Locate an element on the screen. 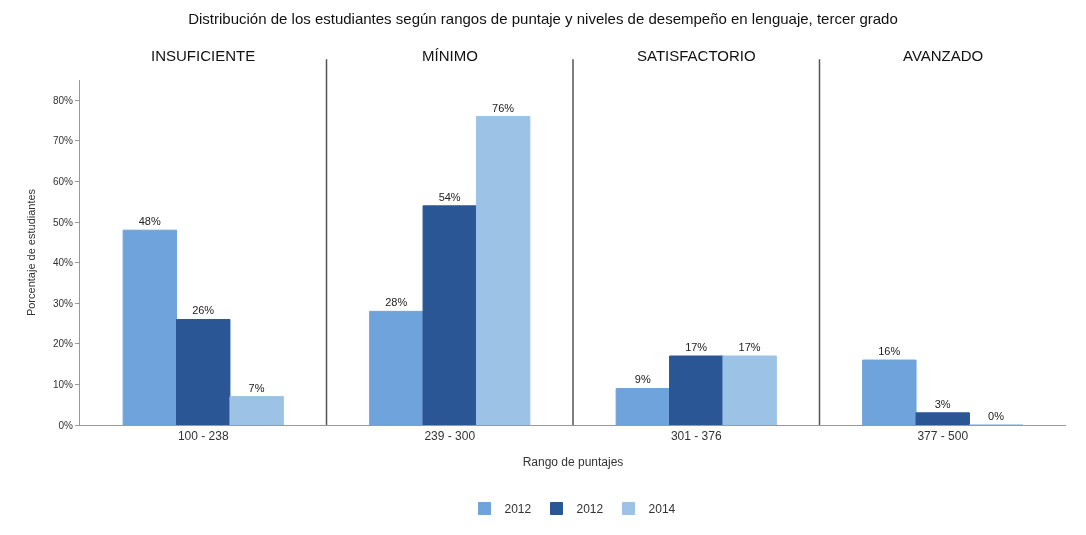 The height and width of the screenshot is (535, 1086). y-tick-label: 30% is located at coordinates (63, 303).